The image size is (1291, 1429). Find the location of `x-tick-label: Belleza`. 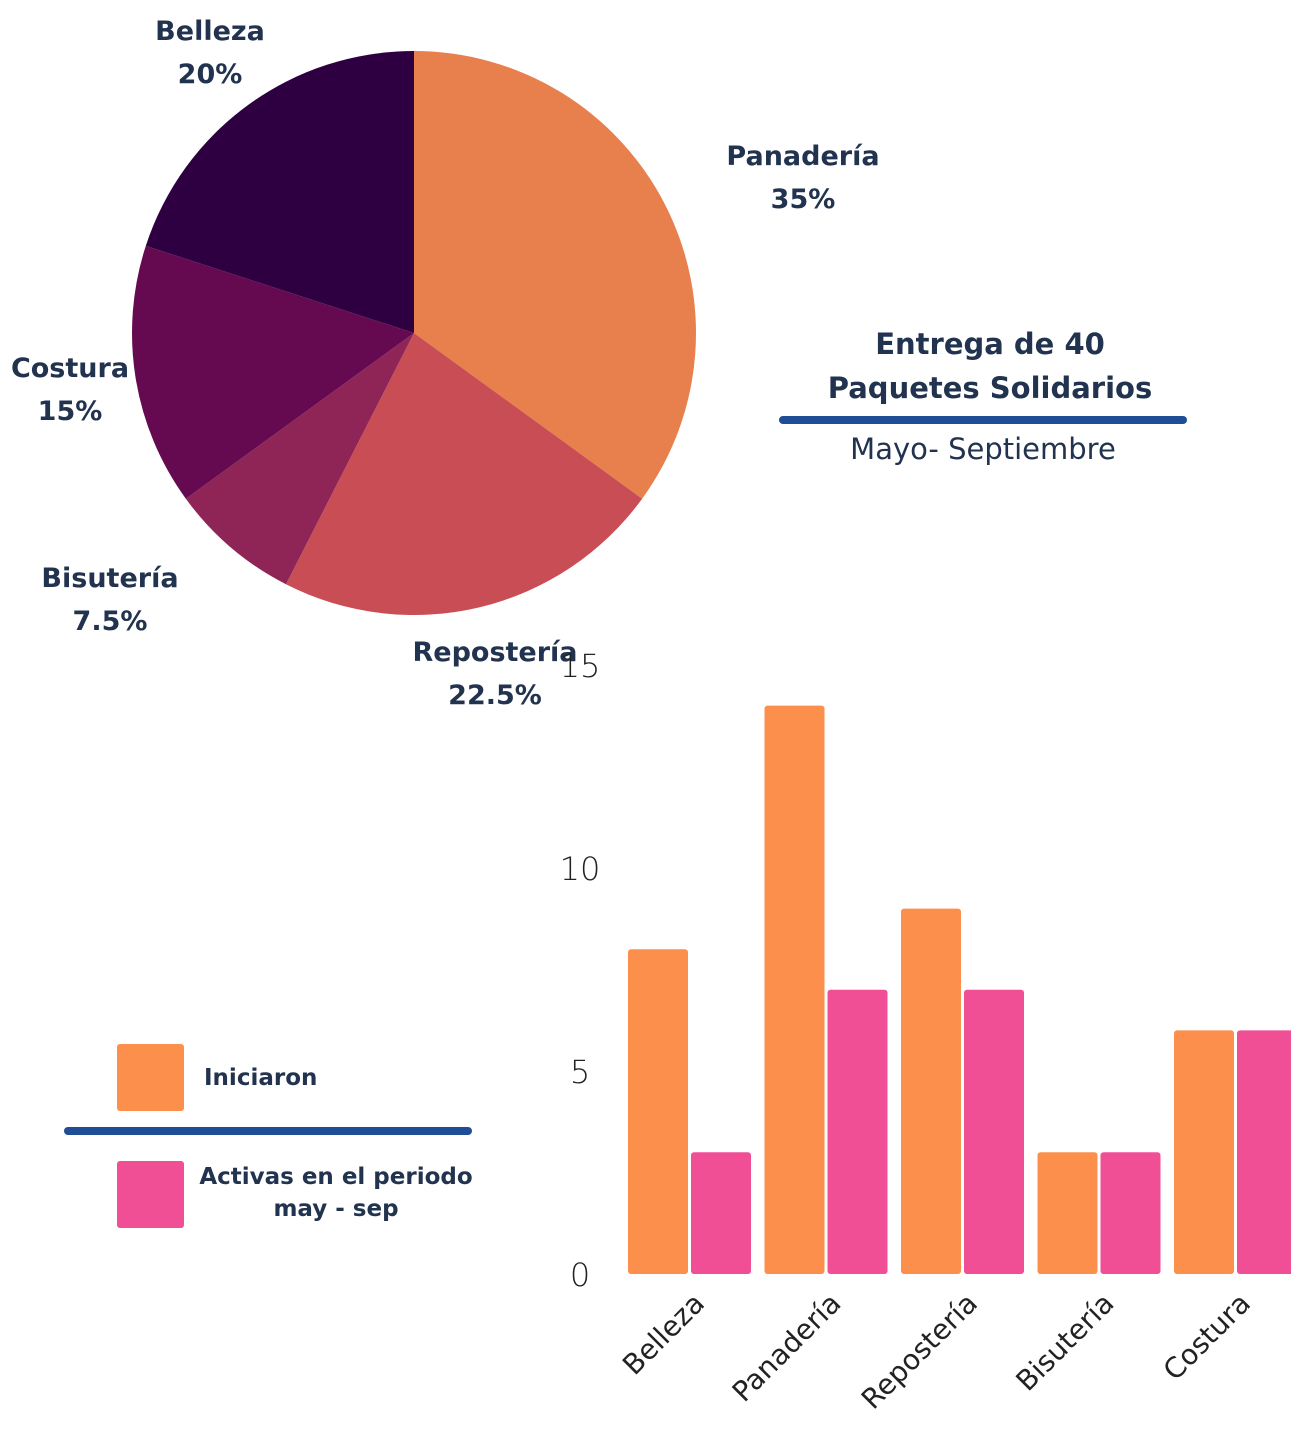

x-tick-label: Belleza is located at coordinates (663, 1334).